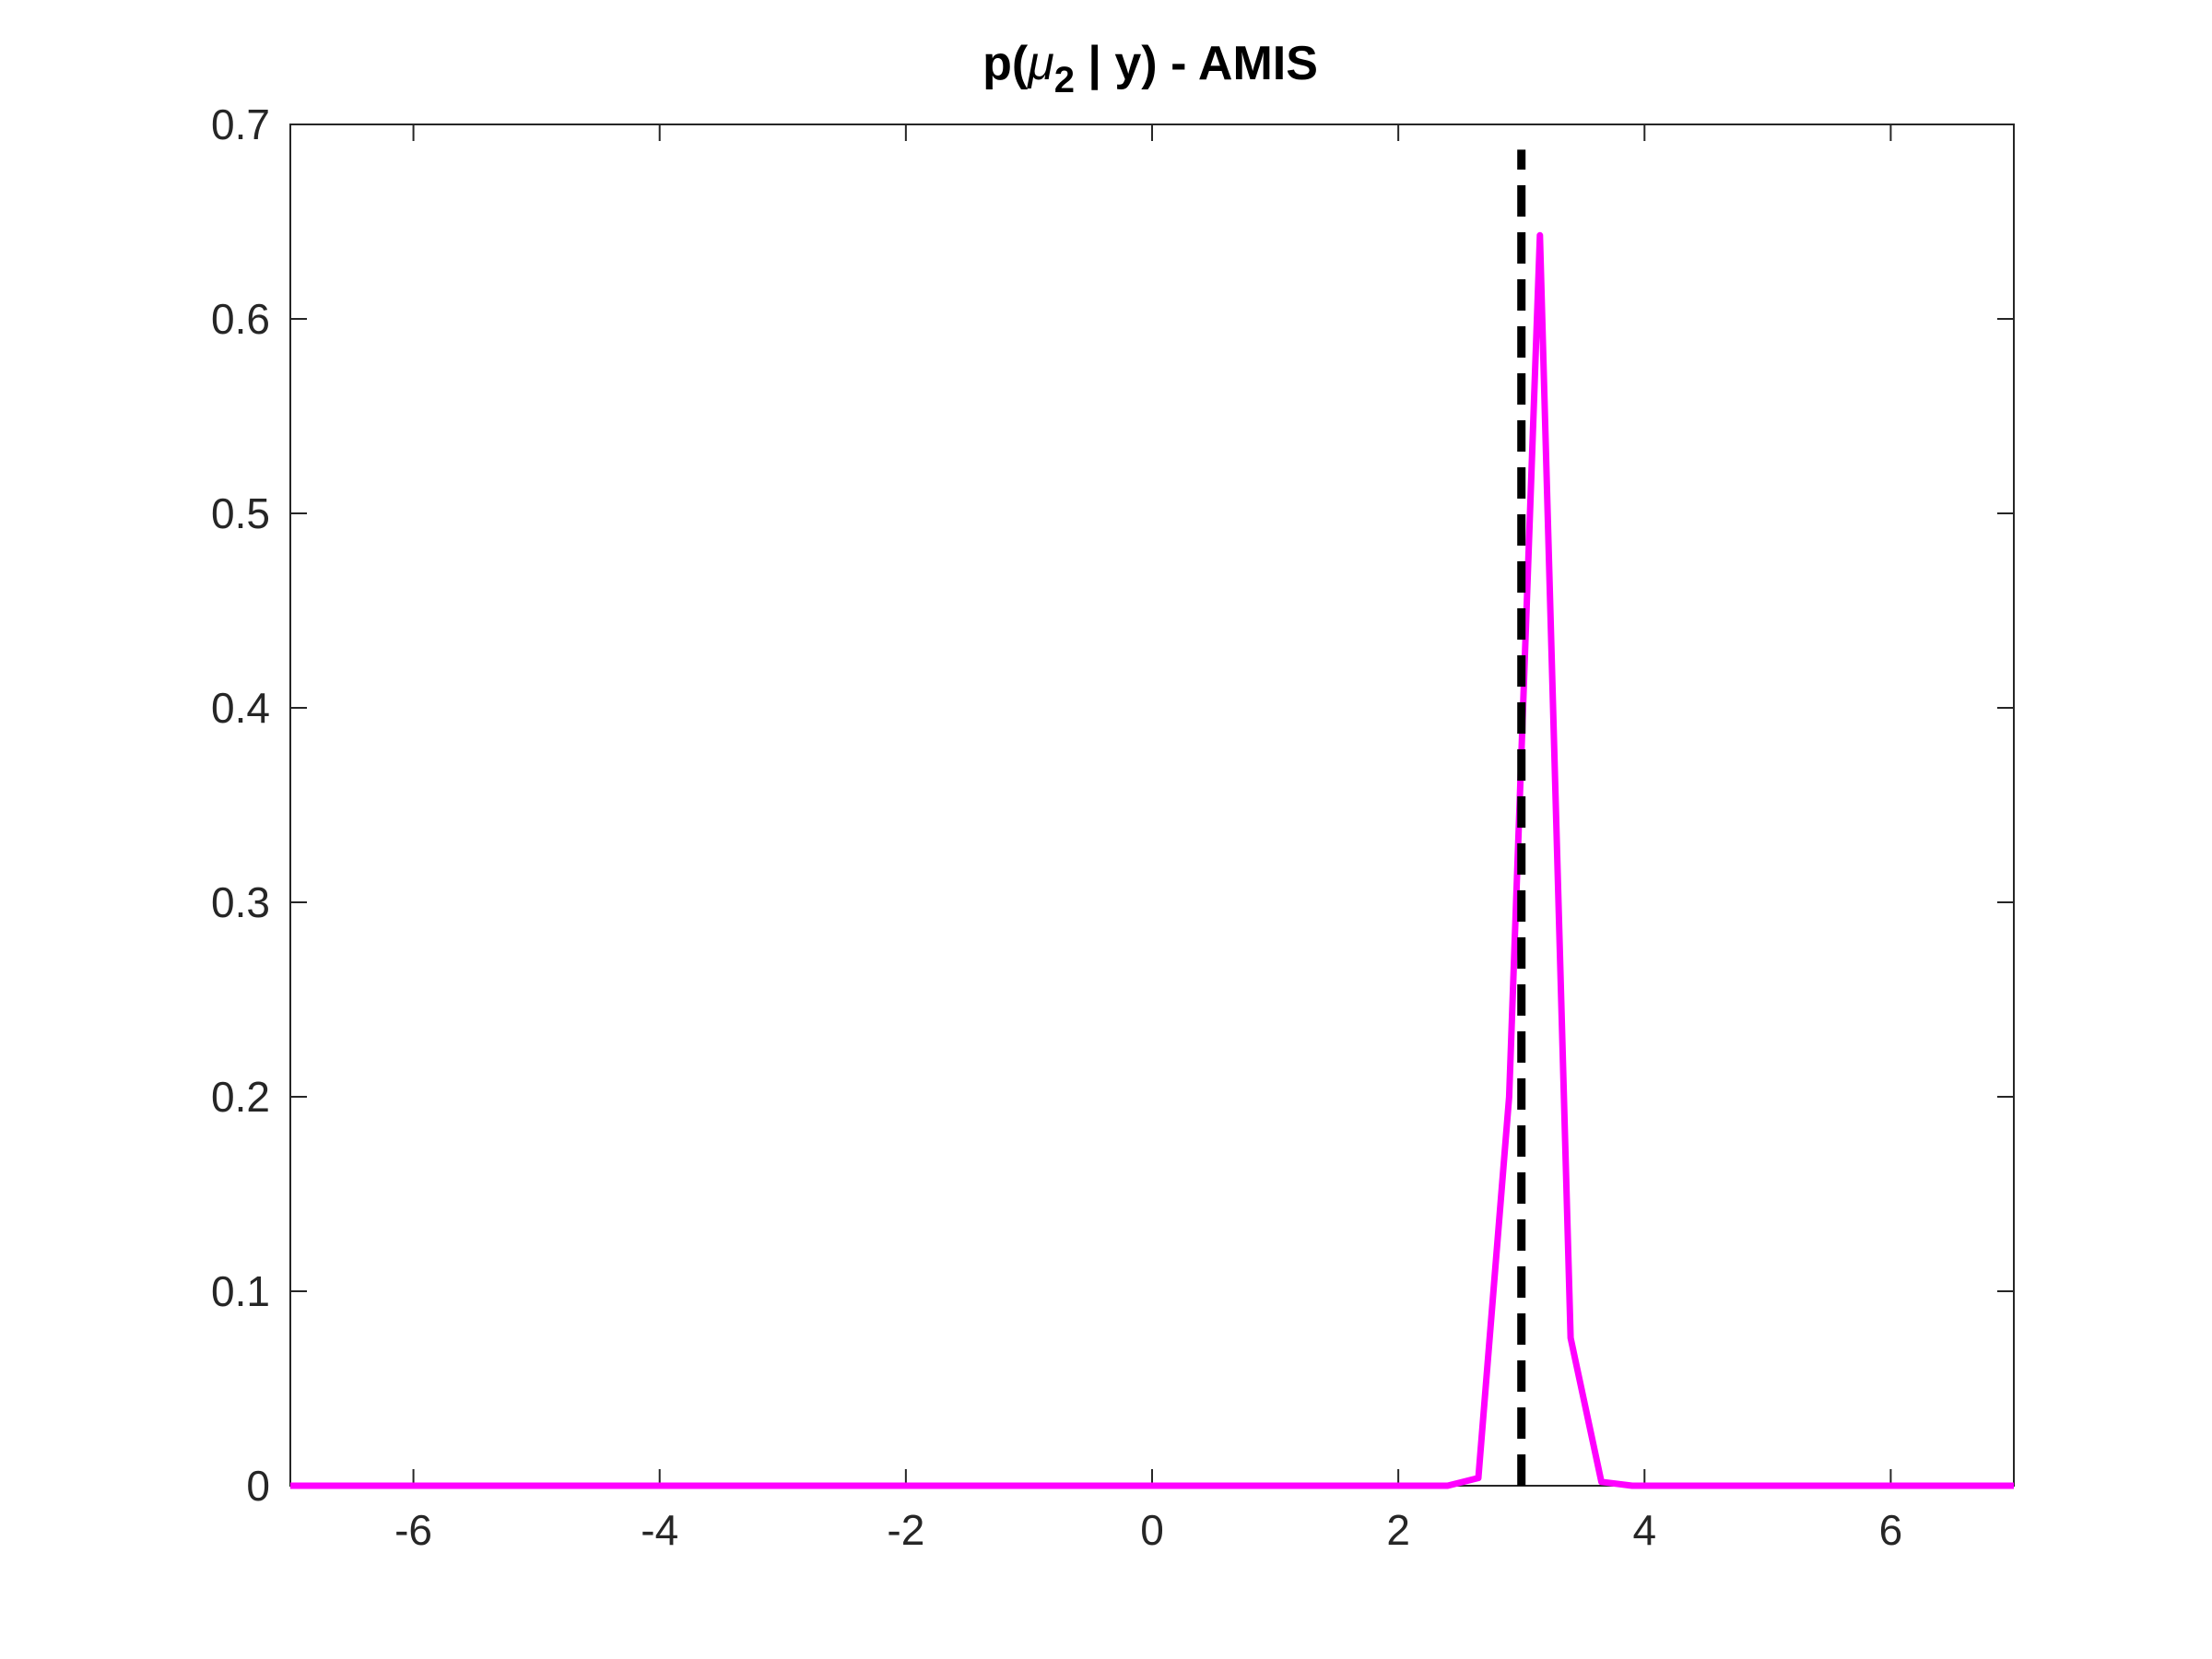  What do you see at coordinates (1196, 63) in the screenshot?
I see `chart-title-suffix: | y) - AMIS` at bounding box center [1196, 63].